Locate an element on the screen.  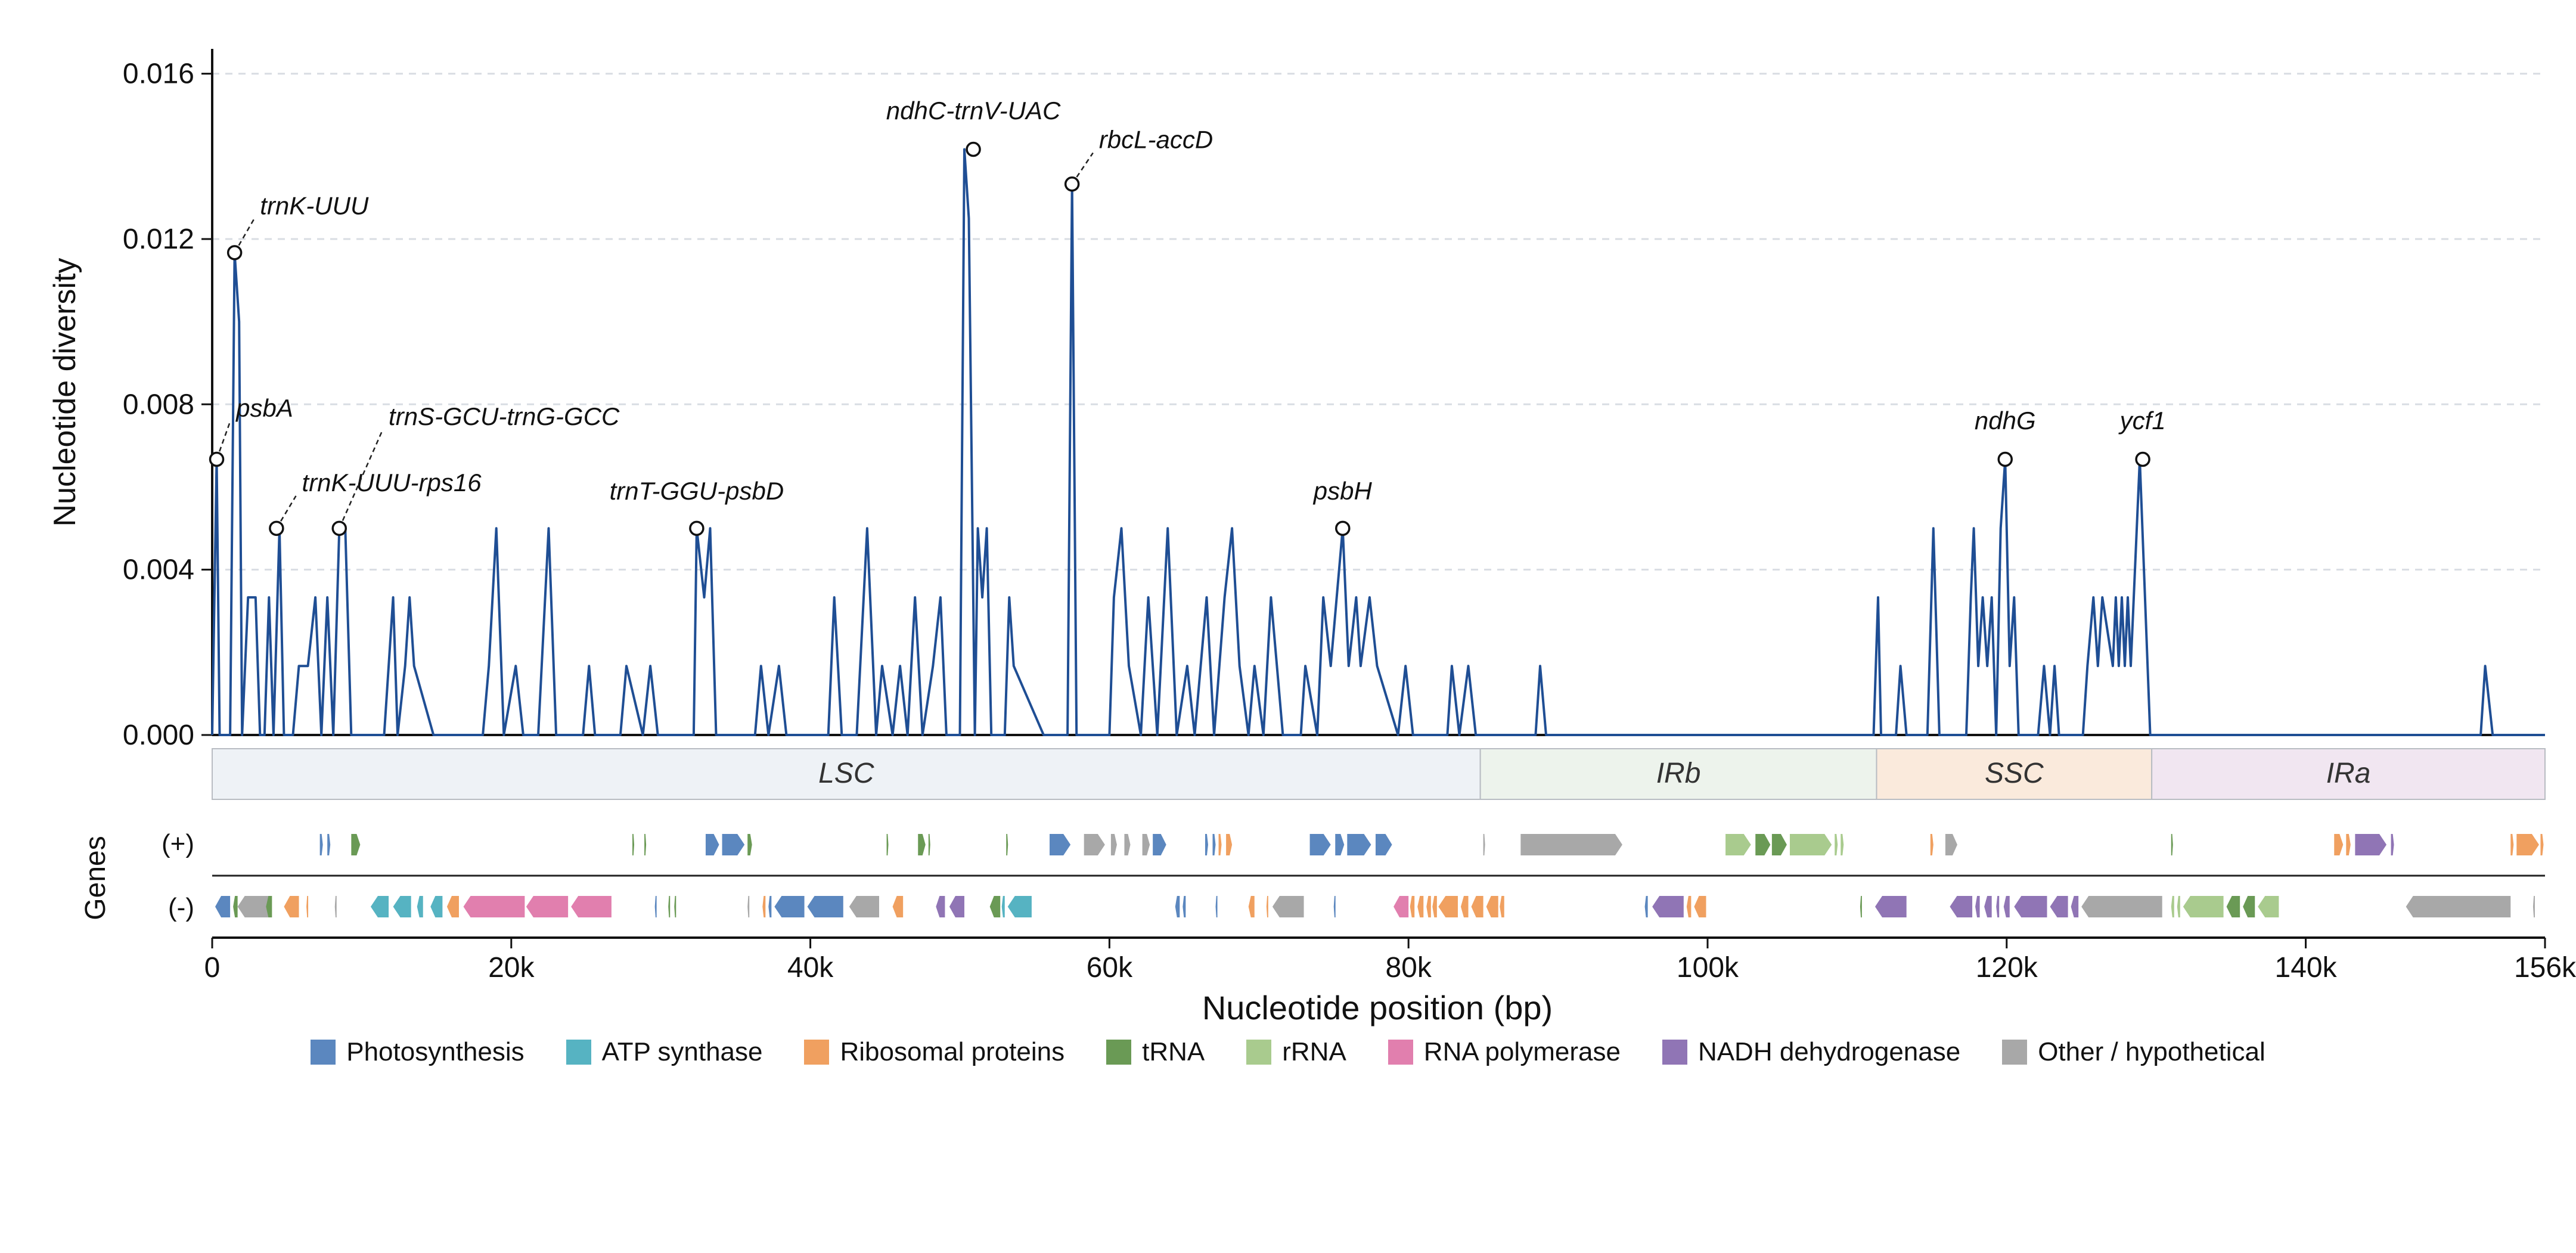
peak-label: ycf1 is located at coordinates (2142, 421).